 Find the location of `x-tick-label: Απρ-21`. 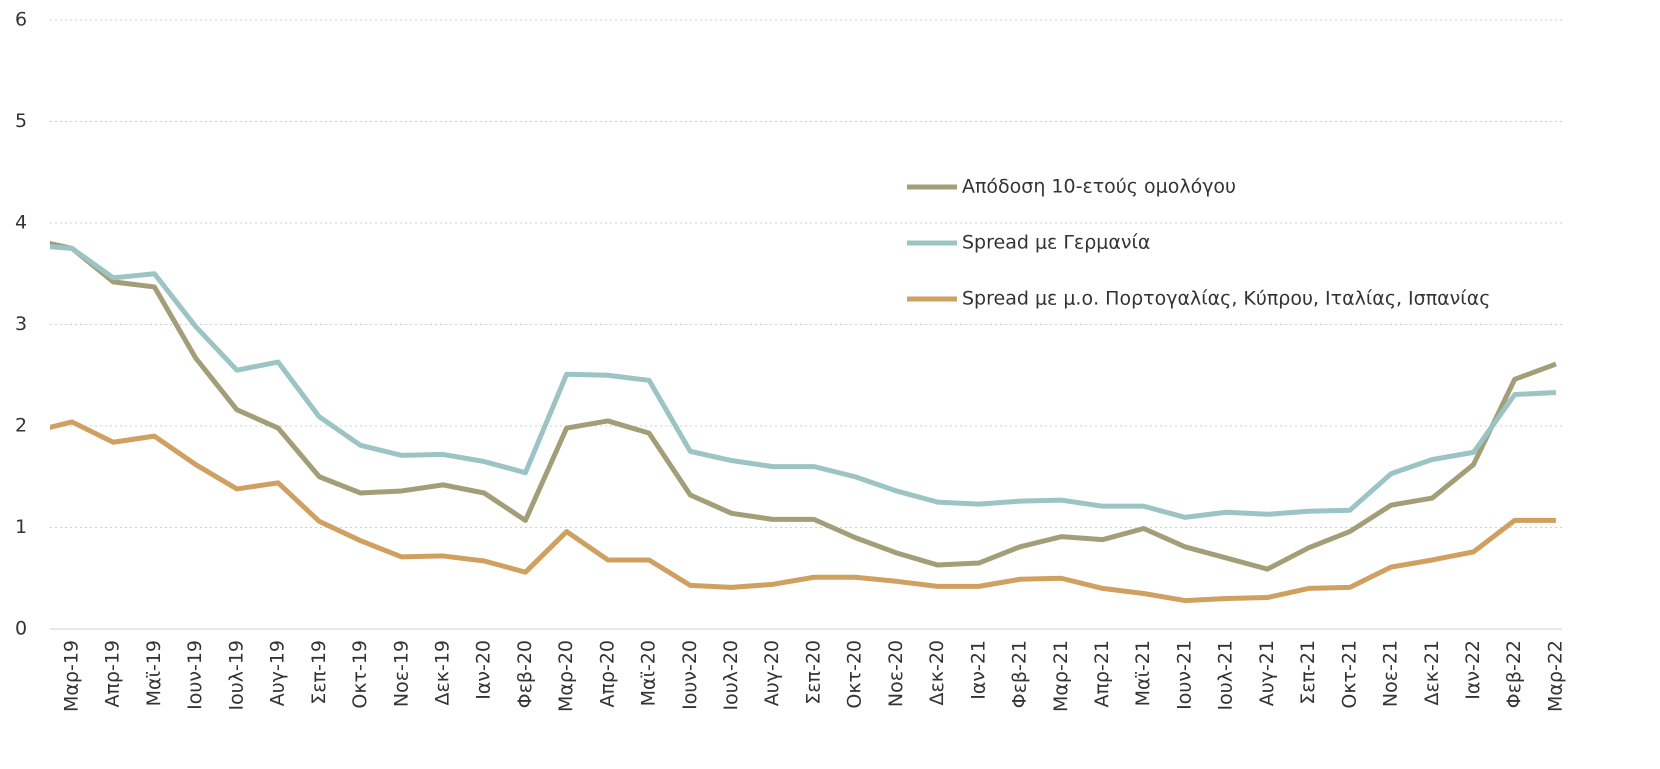

x-tick-label: Απρ-21 is located at coordinates (1102, 674).